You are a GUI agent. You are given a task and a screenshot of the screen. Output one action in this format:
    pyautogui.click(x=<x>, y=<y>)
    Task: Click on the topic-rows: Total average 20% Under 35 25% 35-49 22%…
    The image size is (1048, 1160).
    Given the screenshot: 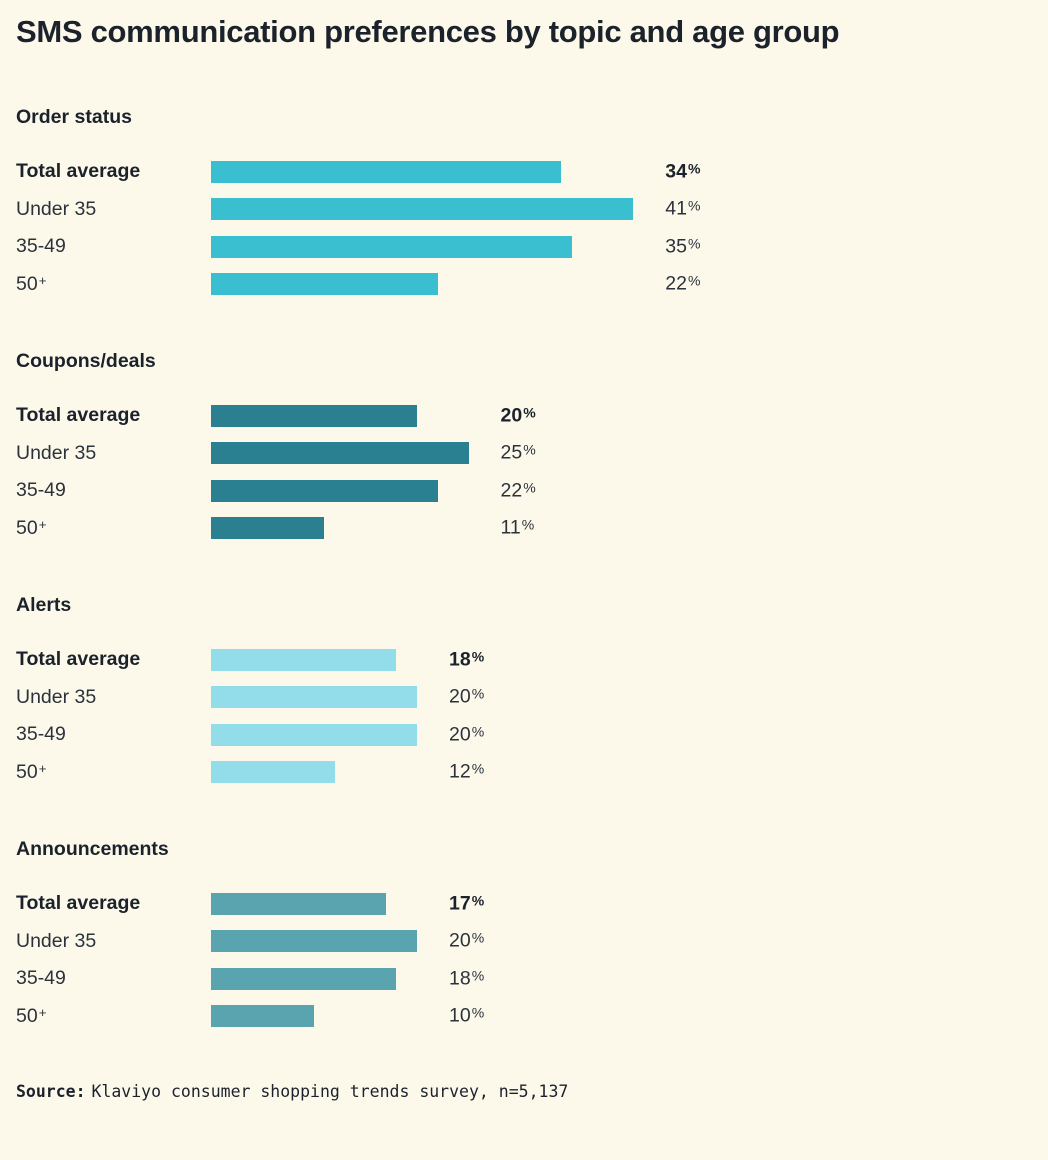 What is the action you would take?
    pyautogui.click(x=524, y=472)
    